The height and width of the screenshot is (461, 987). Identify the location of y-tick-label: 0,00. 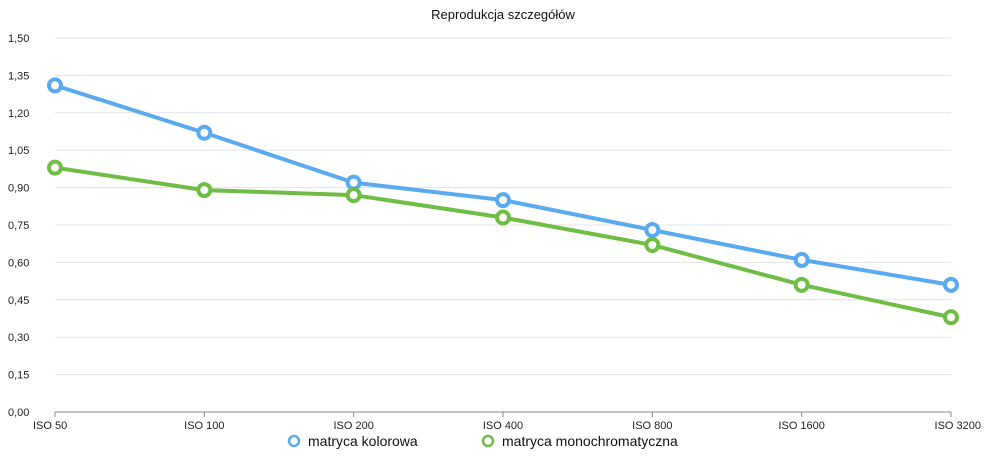
(18, 413).